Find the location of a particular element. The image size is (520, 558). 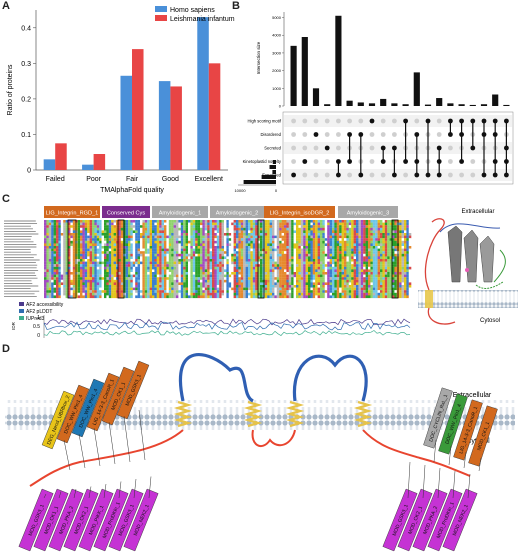

panel-a-bar-homo-sapiens-good is located at coordinates (164, 125).